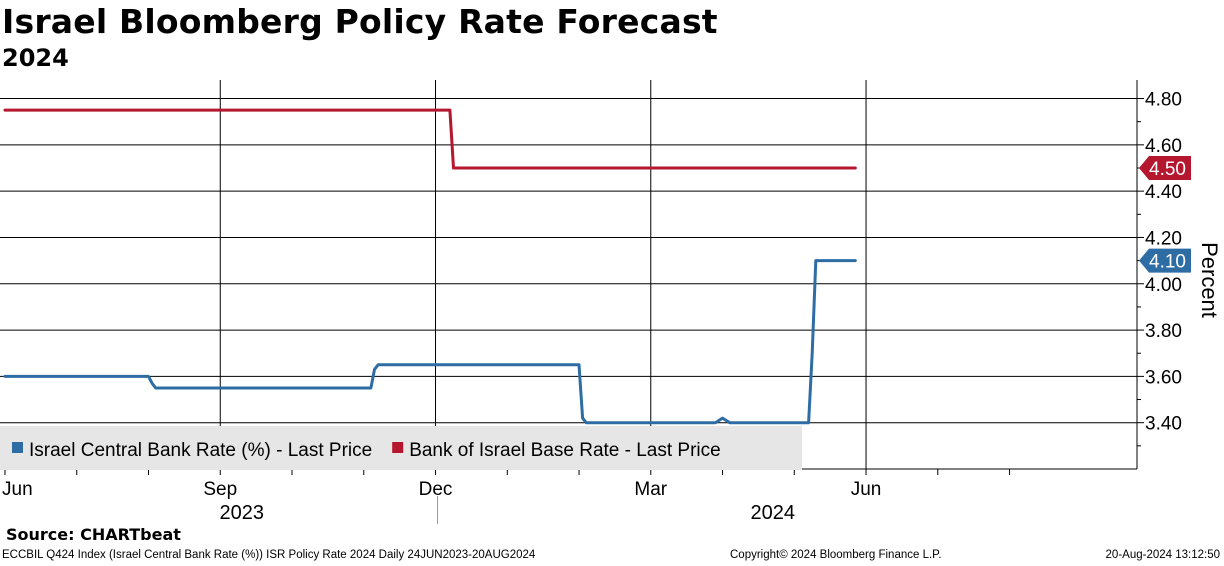 The width and height of the screenshot is (1224, 566). I want to click on chart-title: Israel Bloomberg Policy Rate Forecast, so click(360, 21).